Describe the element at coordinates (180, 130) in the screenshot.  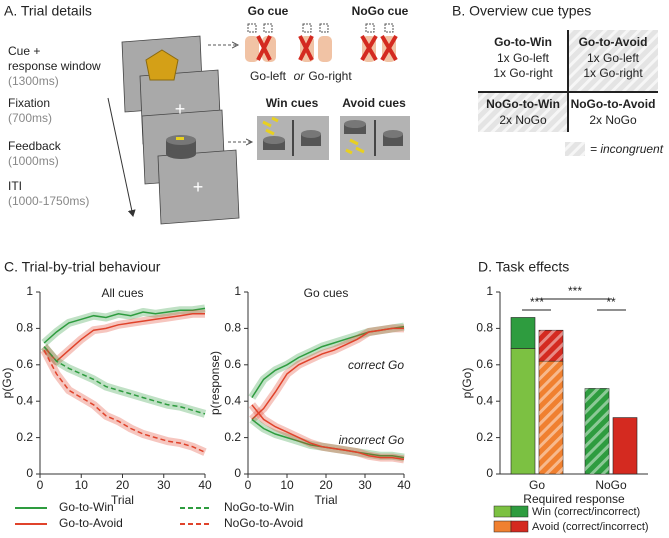
I see `screens` at that location.